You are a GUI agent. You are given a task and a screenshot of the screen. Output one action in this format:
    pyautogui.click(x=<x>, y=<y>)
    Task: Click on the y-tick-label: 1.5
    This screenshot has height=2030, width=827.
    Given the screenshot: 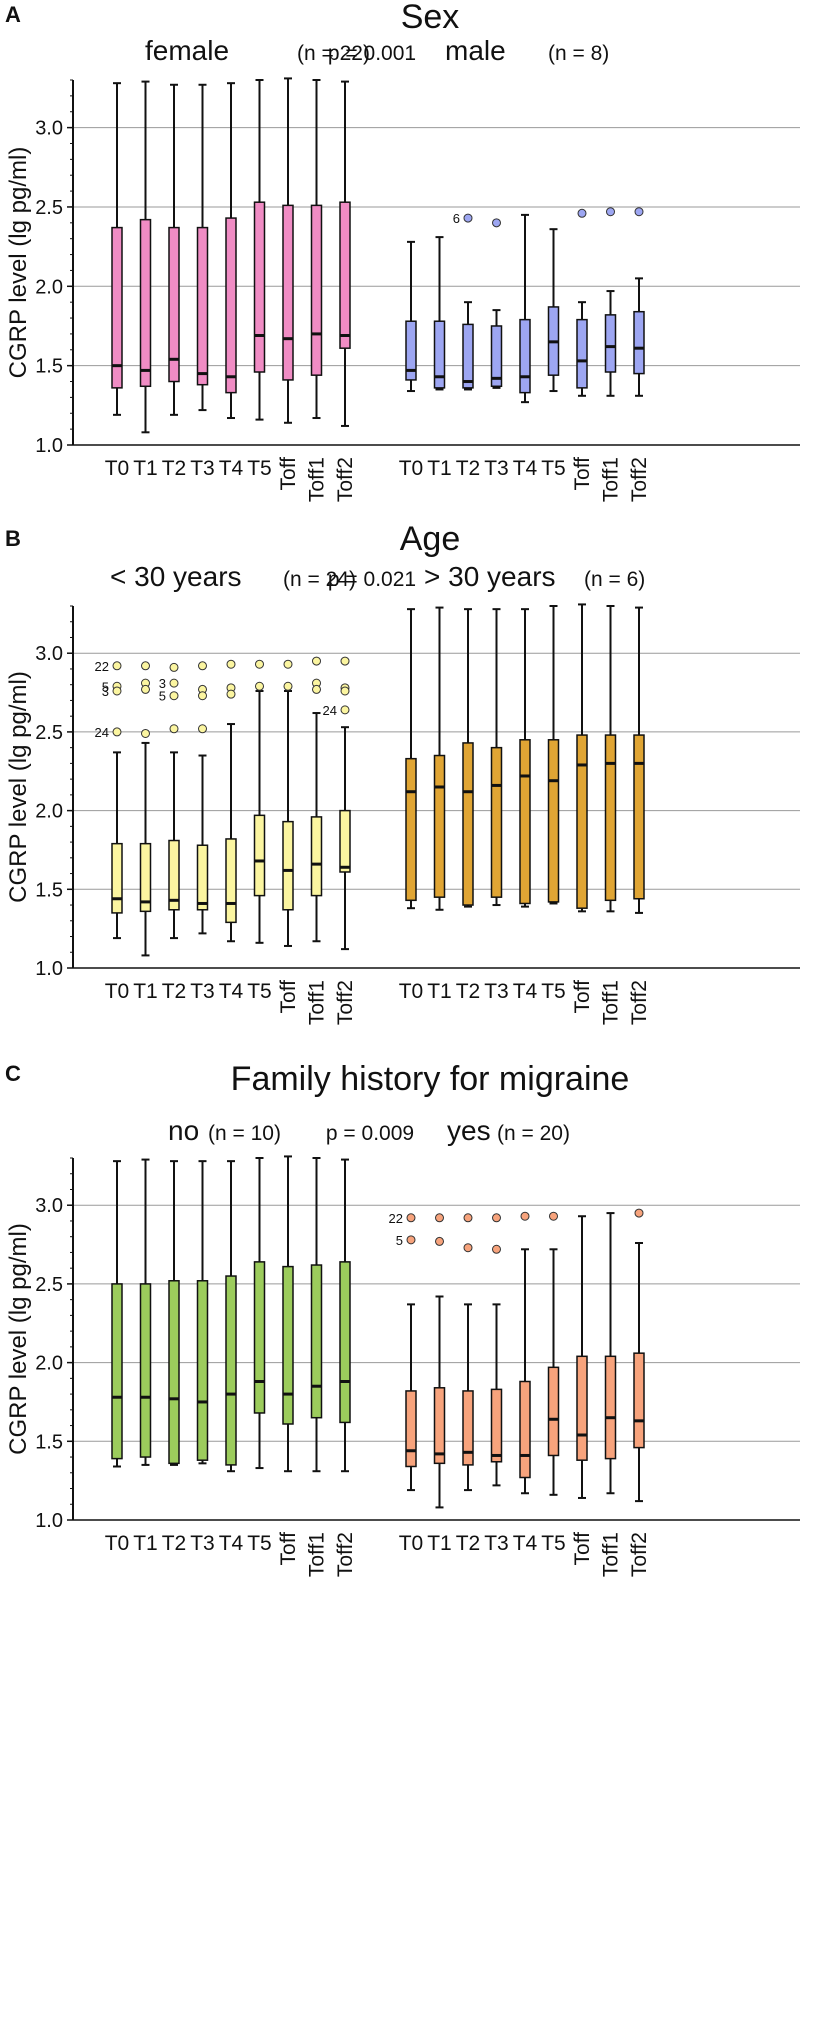 What is the action you would take?
    pyautogui.click(x=49, y=367)
    